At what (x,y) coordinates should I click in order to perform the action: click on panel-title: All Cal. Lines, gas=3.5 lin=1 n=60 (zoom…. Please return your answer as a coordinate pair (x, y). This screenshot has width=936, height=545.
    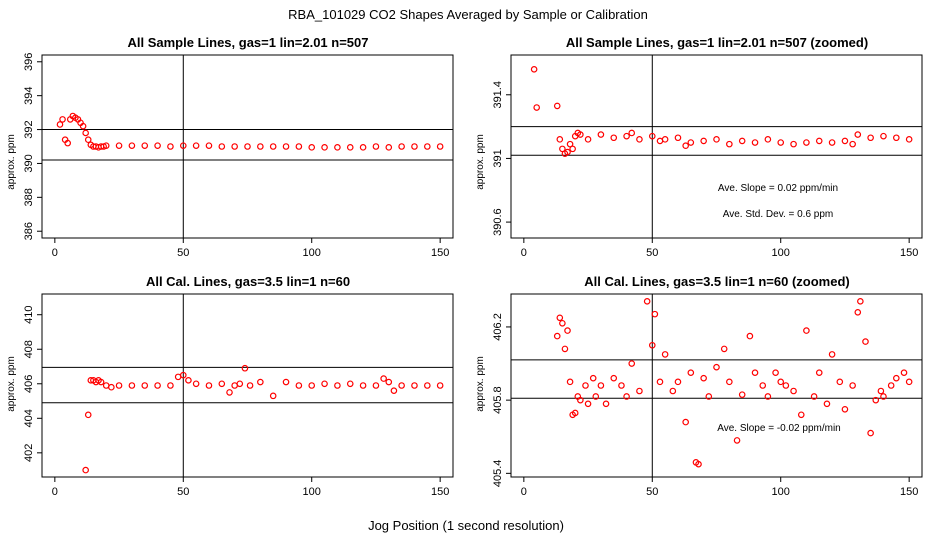
    Looking at the image, I should click on (717, 281).